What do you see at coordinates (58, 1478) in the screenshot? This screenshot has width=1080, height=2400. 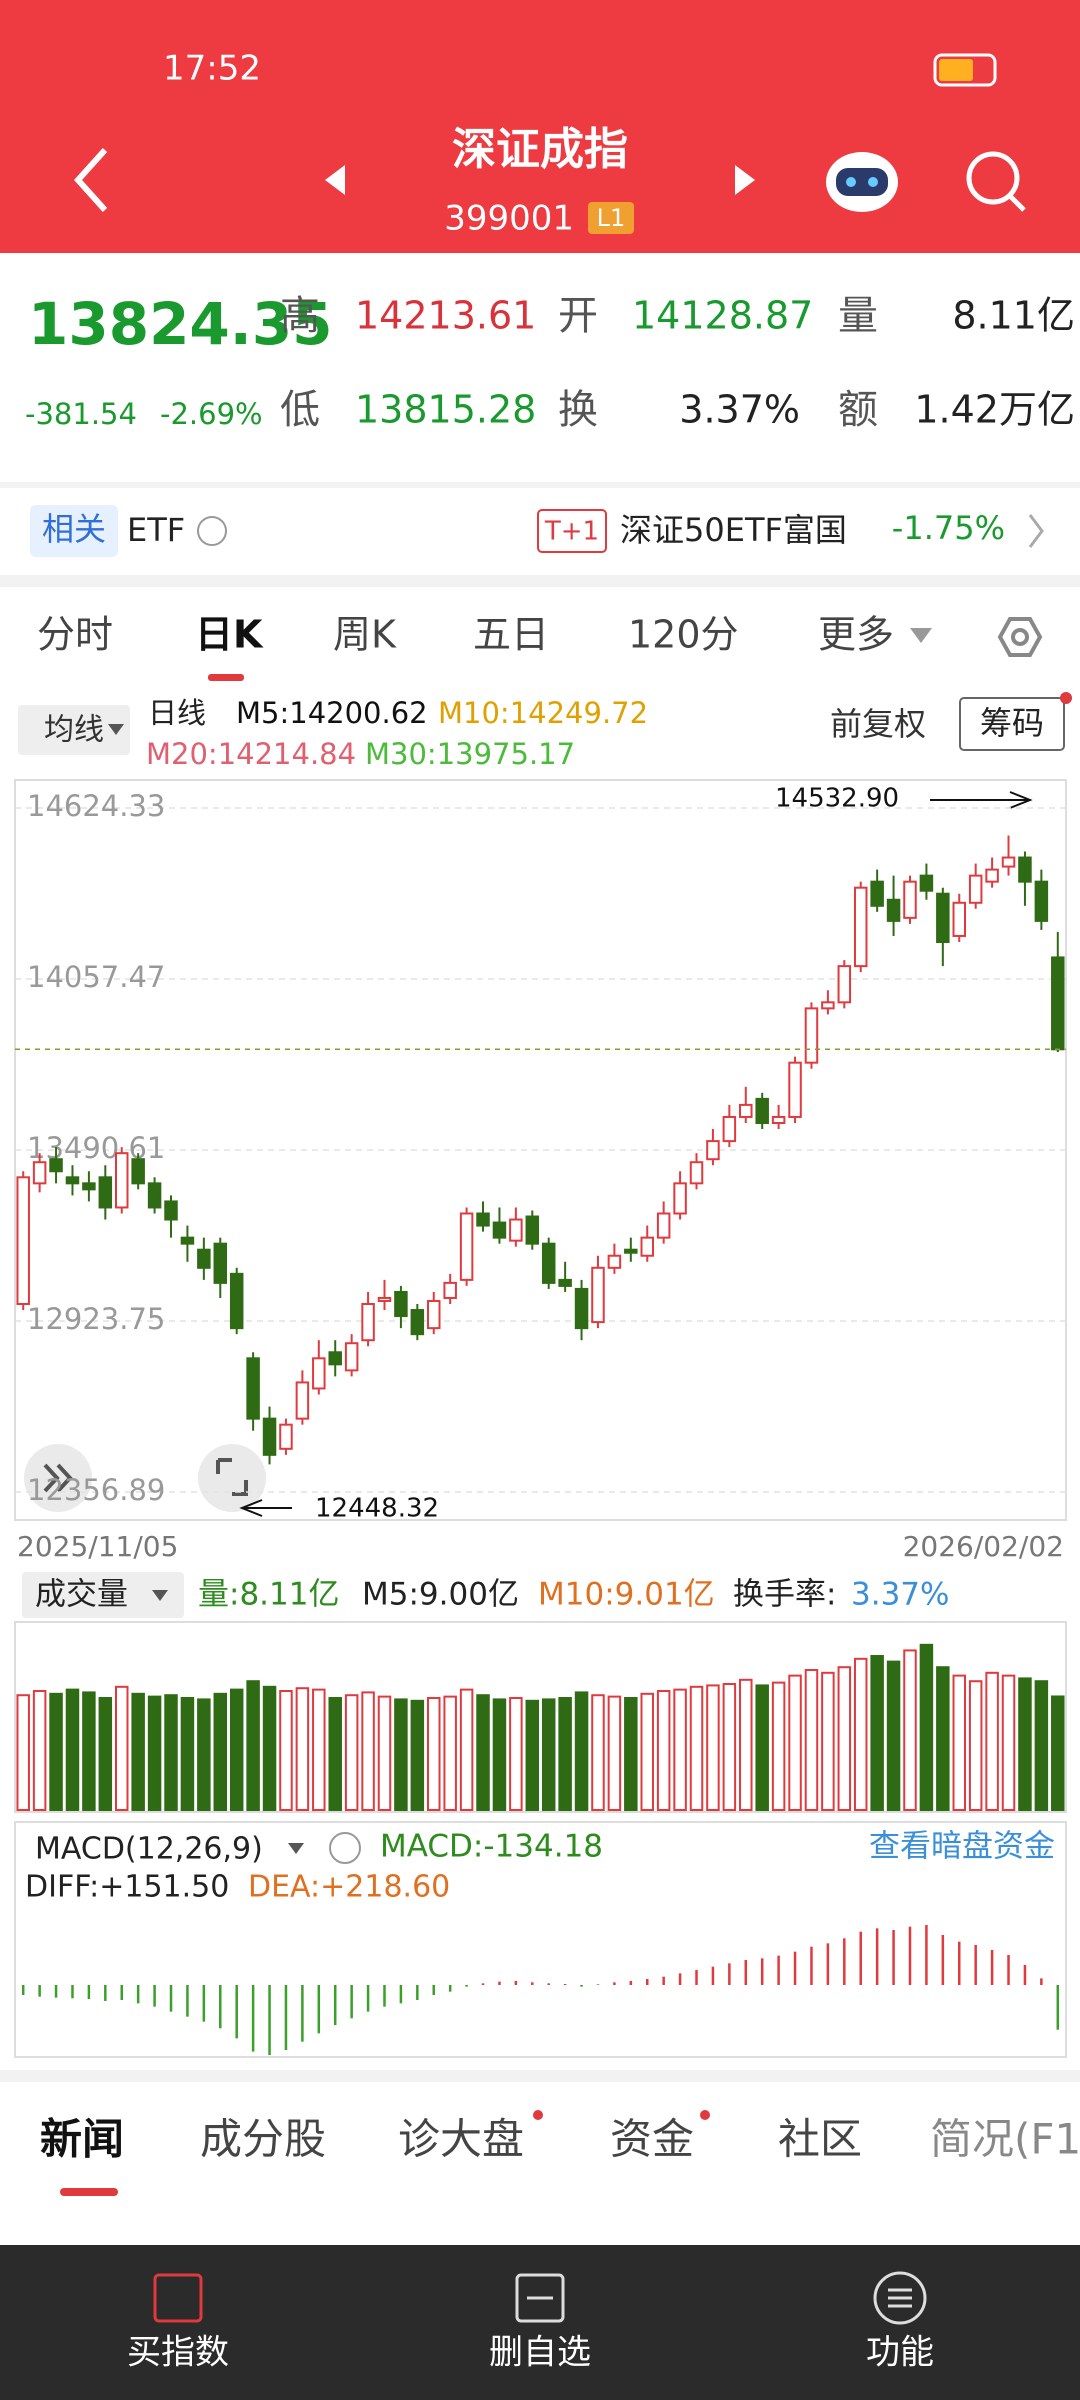 I see `expand-button` at bounding box center [58, 1478].